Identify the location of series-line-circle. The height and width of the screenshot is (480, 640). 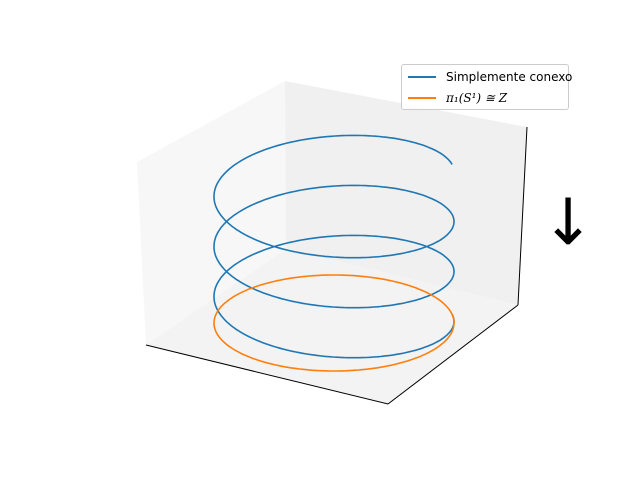
(334, 323).